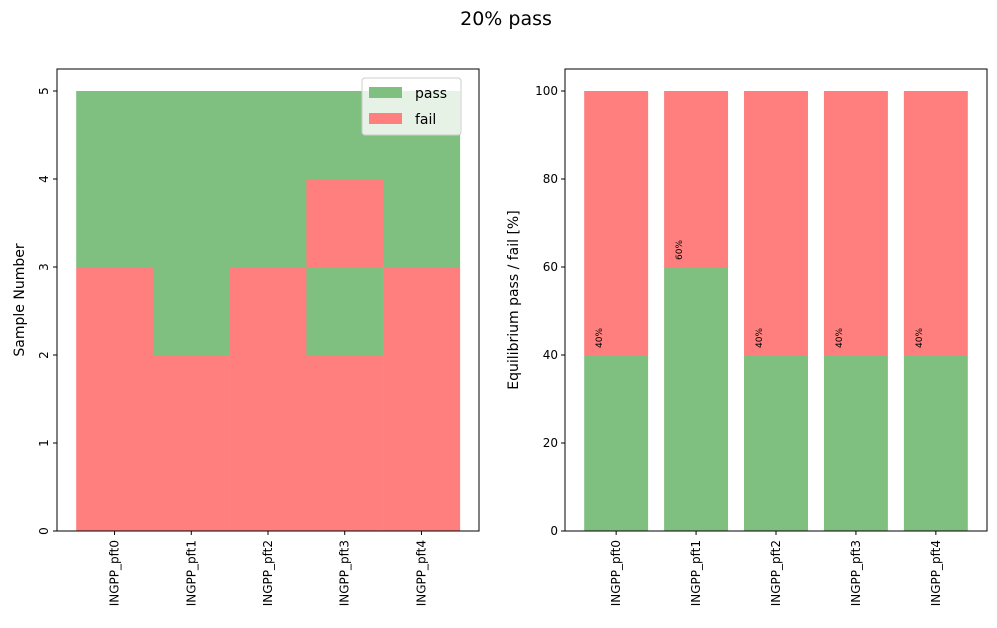  Describe the element at coordinates (44, 355) in the screenshot. I see `y-tick-label: 2` at that location.